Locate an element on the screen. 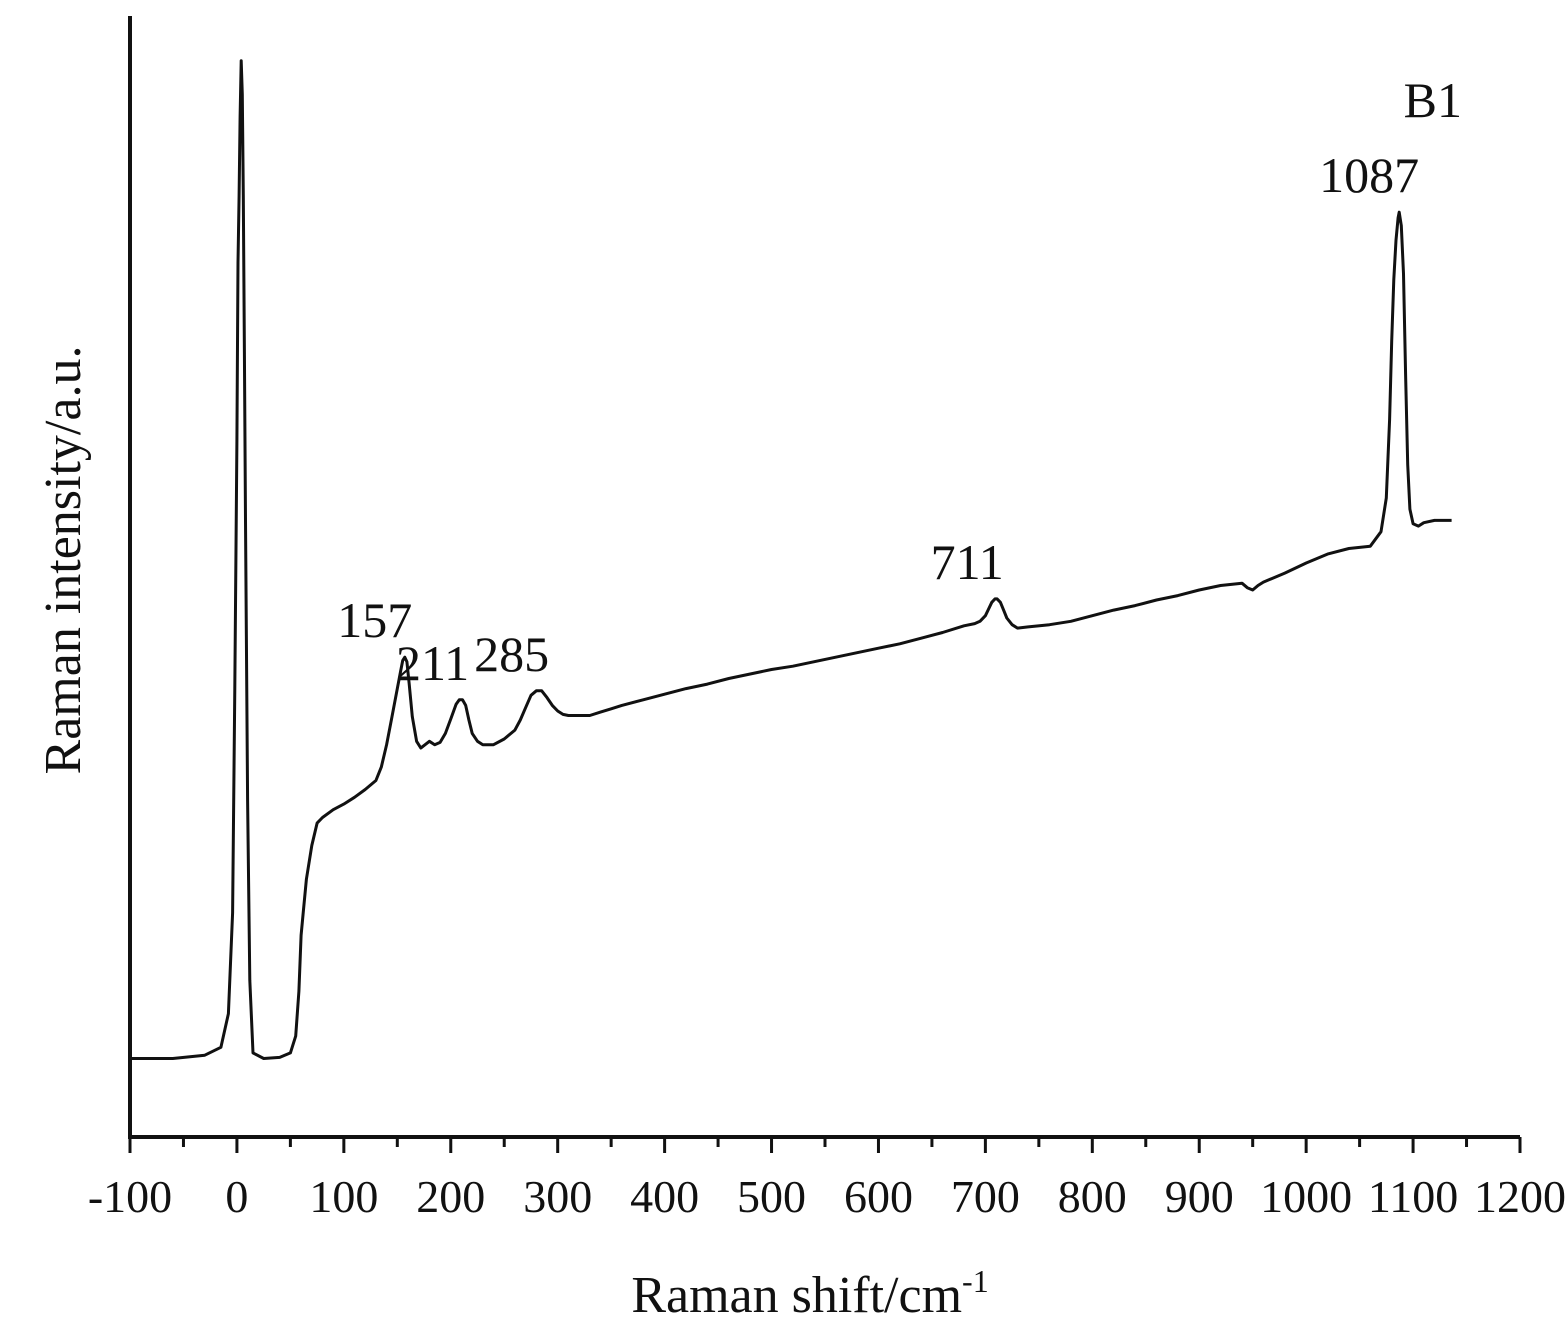 This screenshot has width=1566, height=1327. peak-label: 285 is located at coordinates (511, 654).